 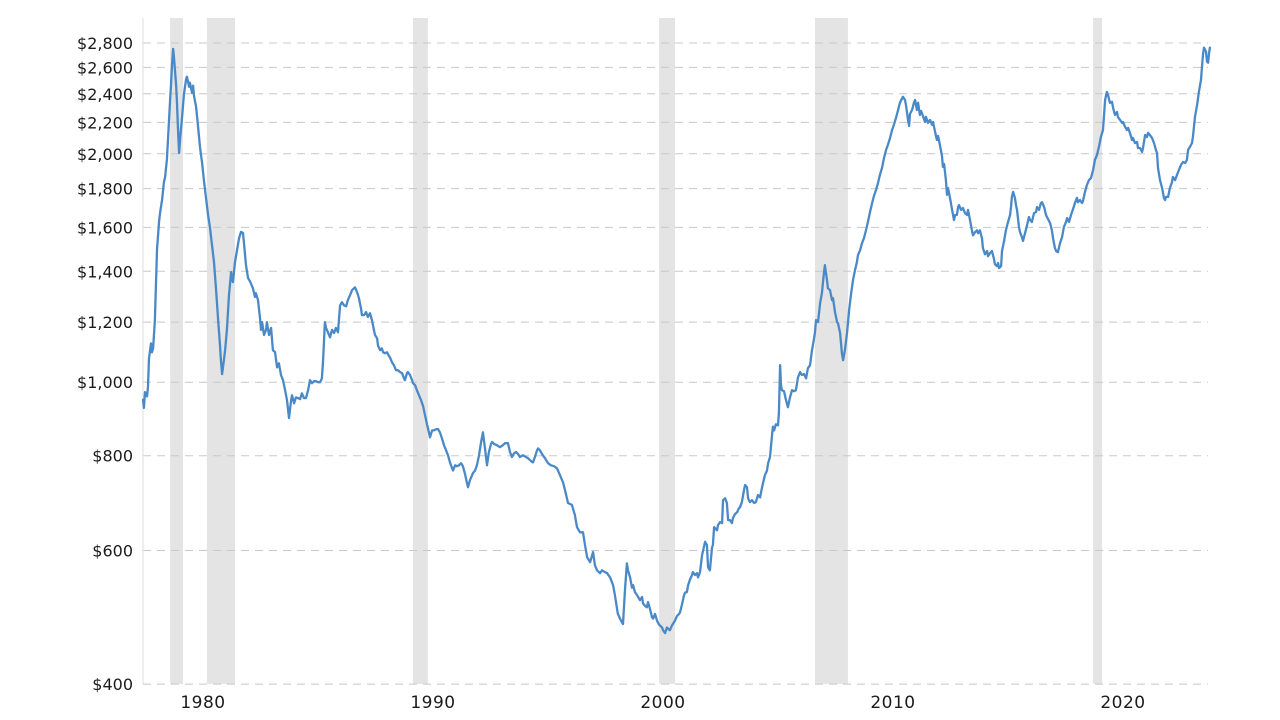 What do you see at coordinates (662, 703) in the screenshot?
I see `x-axis-label: 2000` at bounding box center [662, 703].